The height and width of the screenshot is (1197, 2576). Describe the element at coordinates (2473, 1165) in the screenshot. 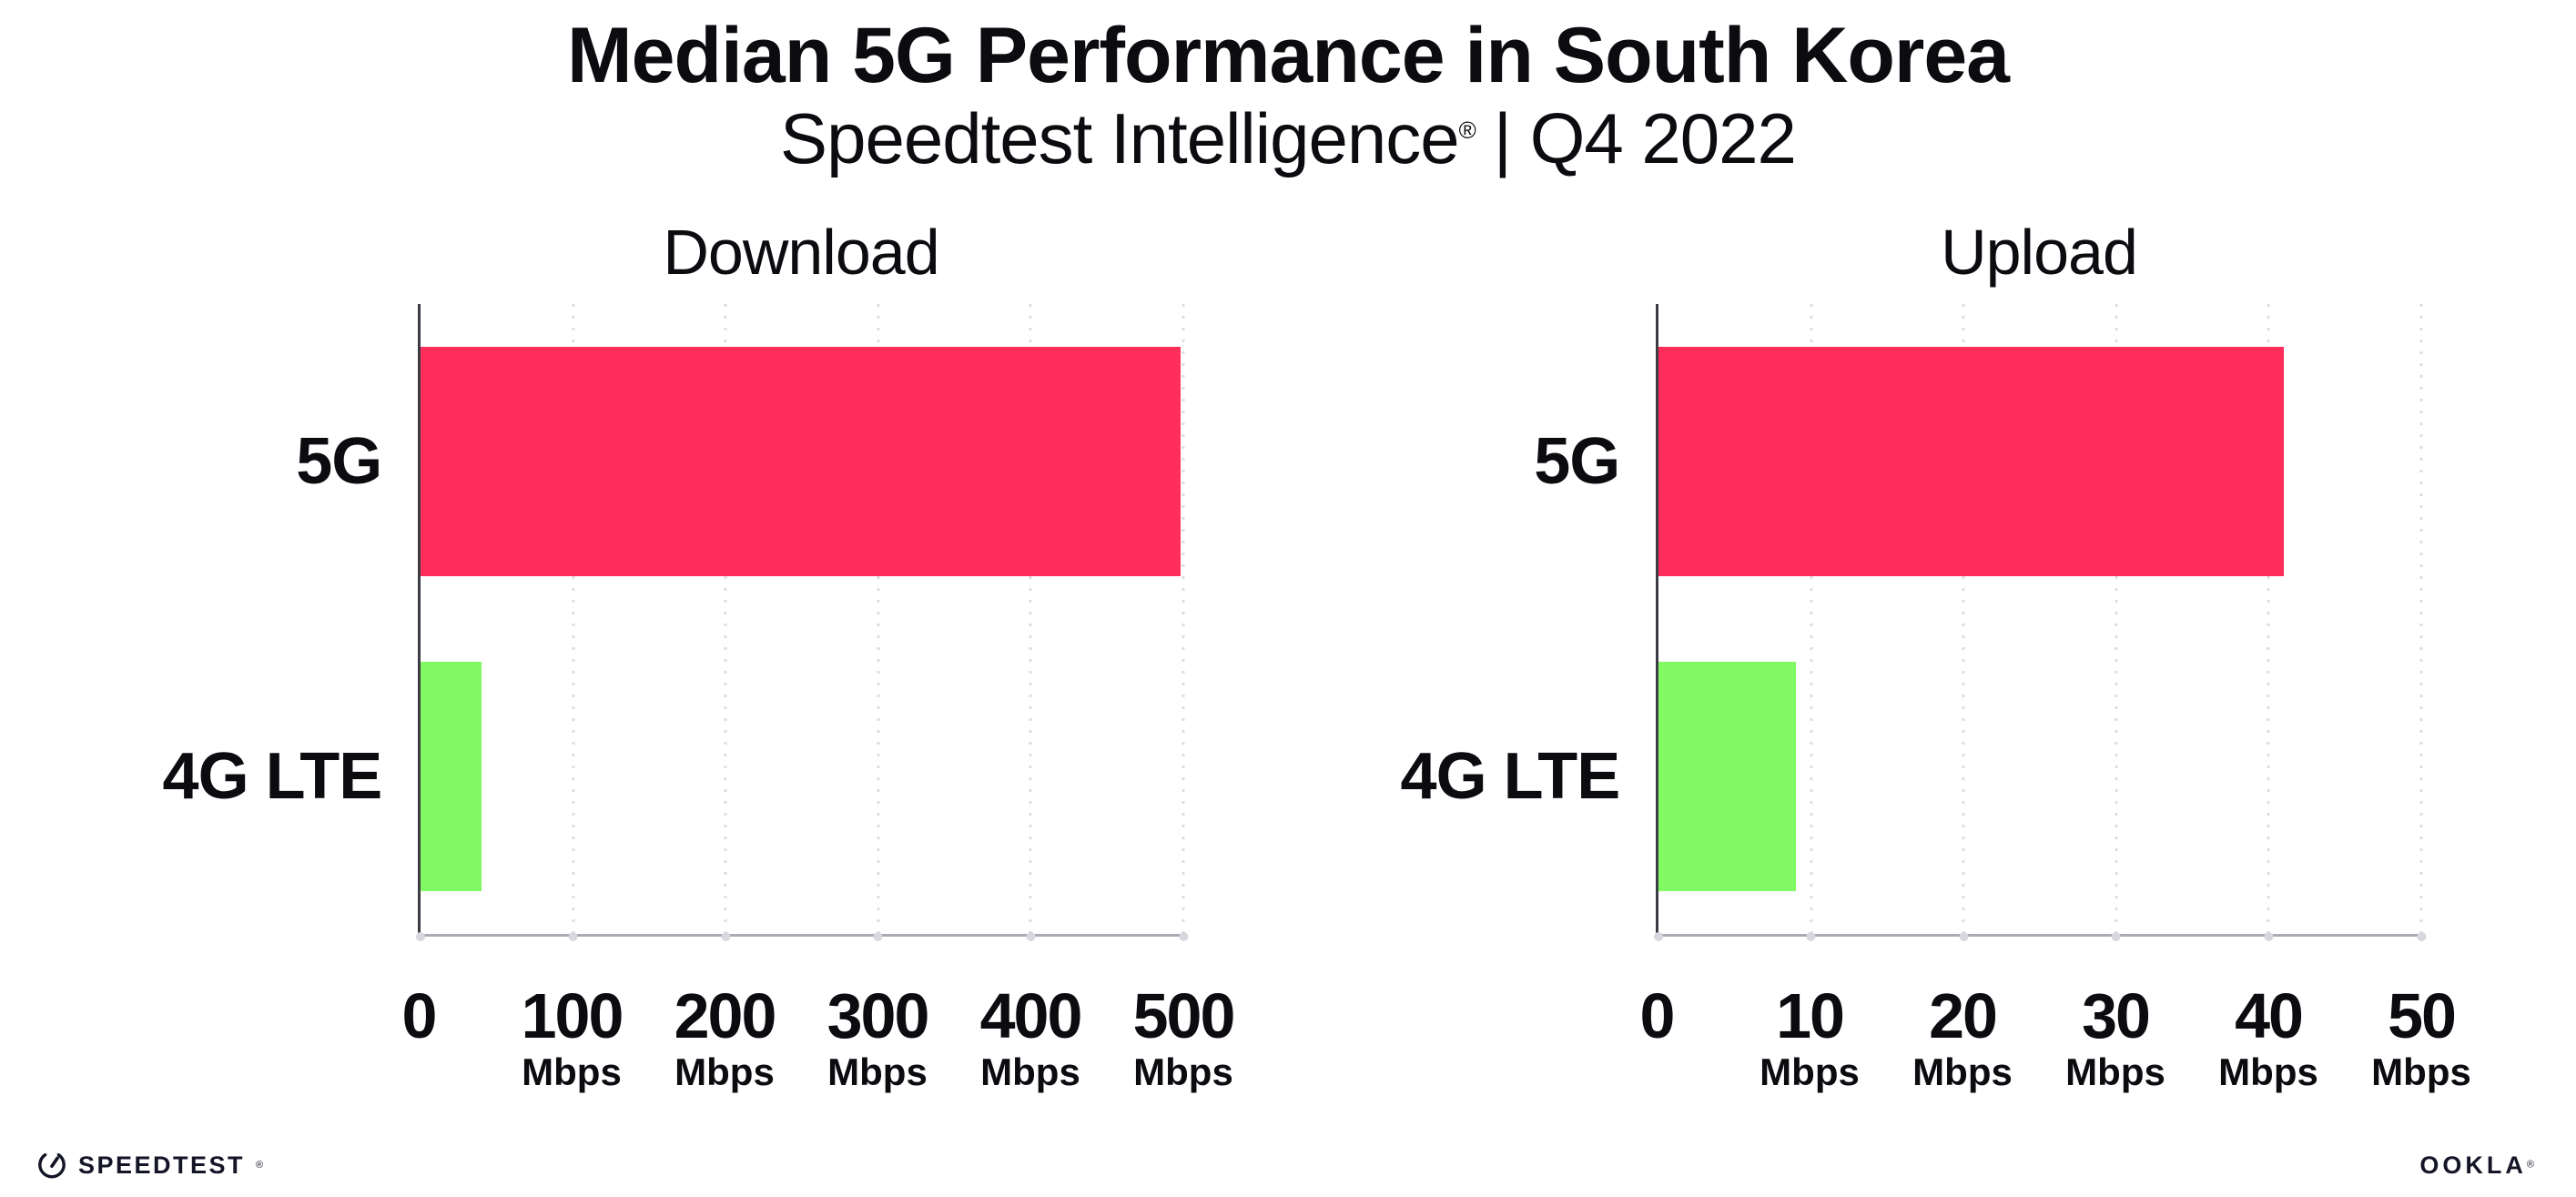

I see `ookla-logo-text: OOKLA` at that location.